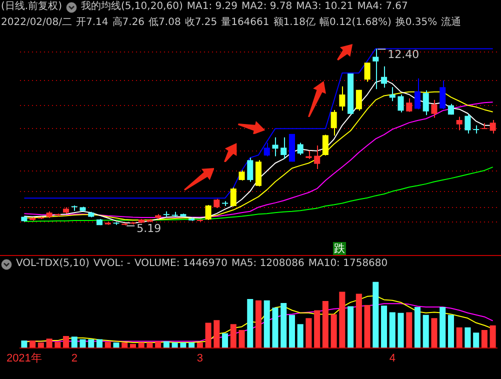  What do you see at coordinates (128, 23) in the screenshot?
I see `text: 高7.26` at bounding box center [128, 23].